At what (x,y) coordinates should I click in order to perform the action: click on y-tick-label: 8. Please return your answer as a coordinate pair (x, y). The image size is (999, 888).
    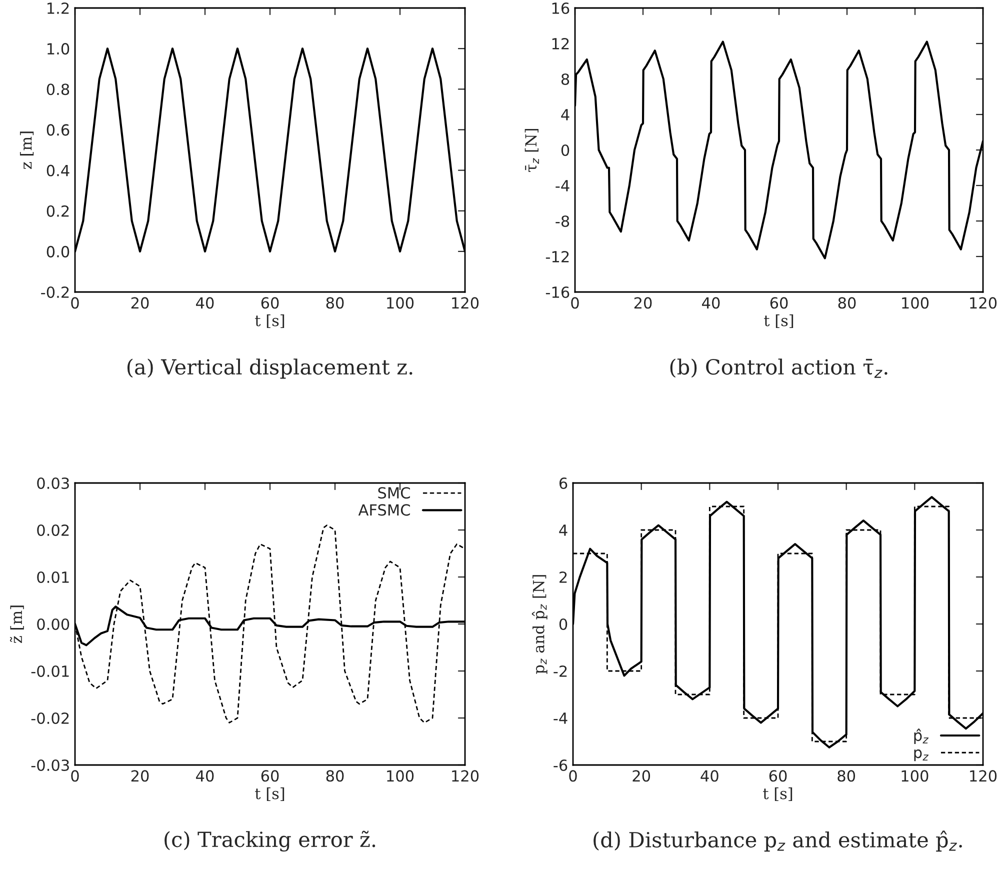
    Looking at the image, I should click on (565, 79).